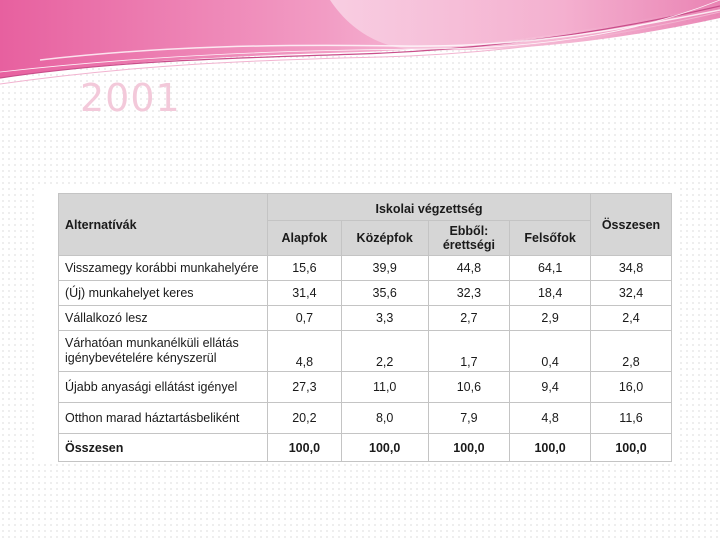 Image resolution: width=720 pixels, height=540 pixels. What do you see at coordinates (631, 268) in the screenshot?
I see `cell-value: 34,8` at bounding box center [631, 268].